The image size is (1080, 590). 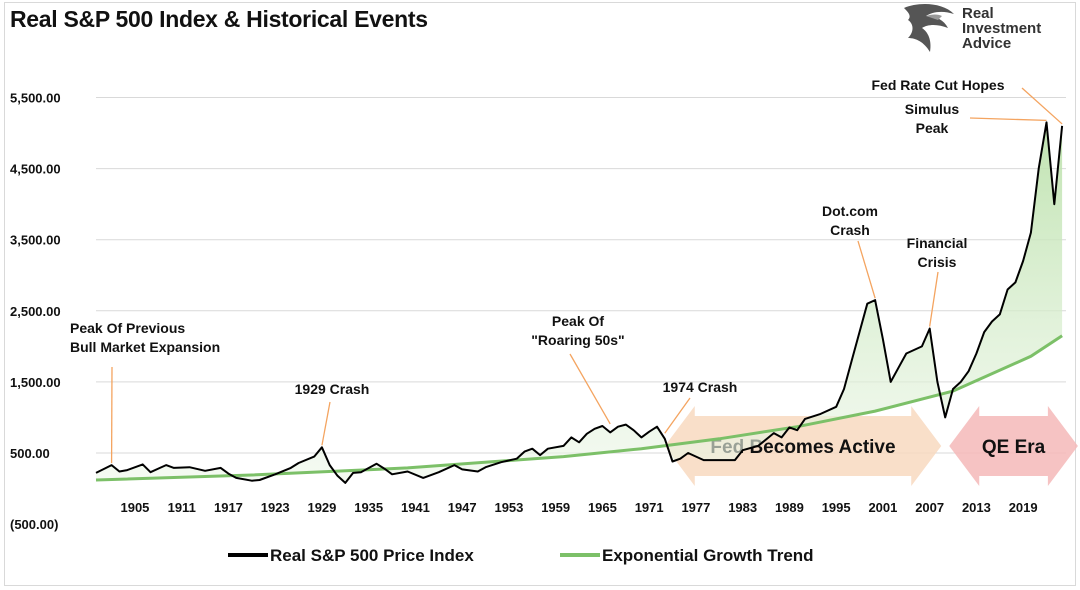 What do you see at coordinates (929, 28) in the screenshot?
I see `eagle-head-icon` at bounding box center [929, 28].